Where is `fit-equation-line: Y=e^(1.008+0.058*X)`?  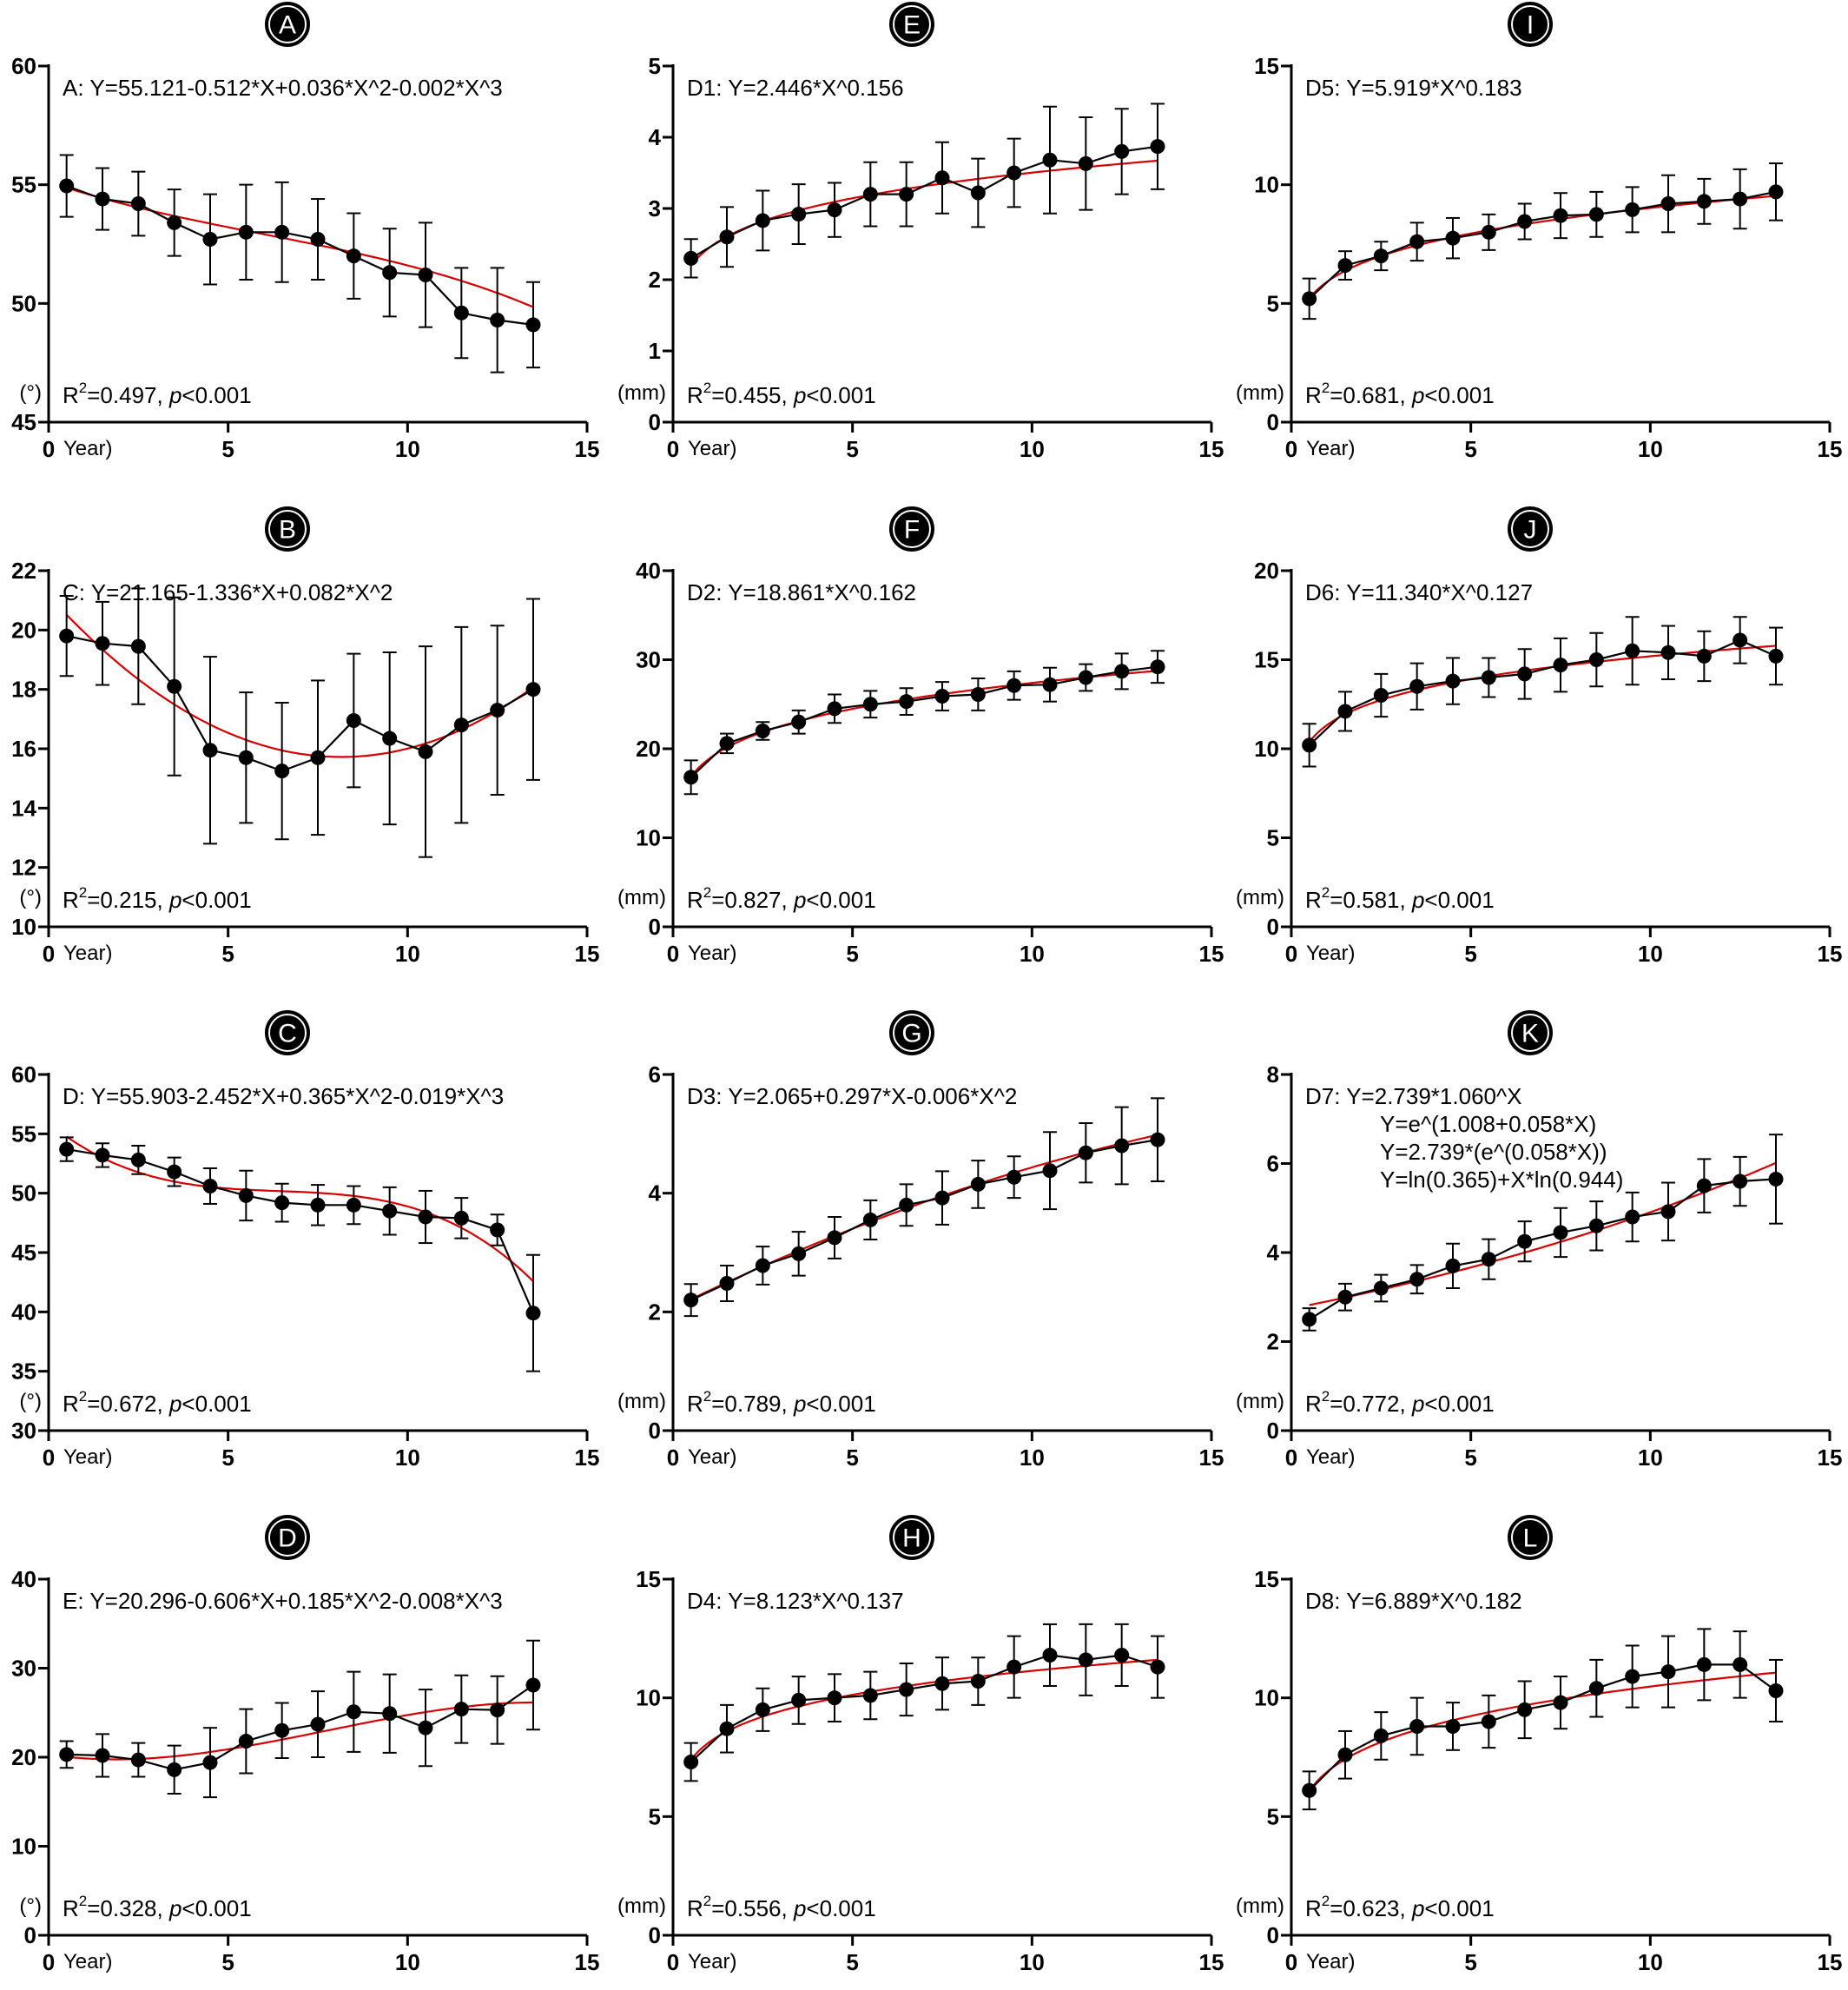 fit-equation-line: Y=e^(1.008+0.058*X) is located at coordinates (1488, 1124).